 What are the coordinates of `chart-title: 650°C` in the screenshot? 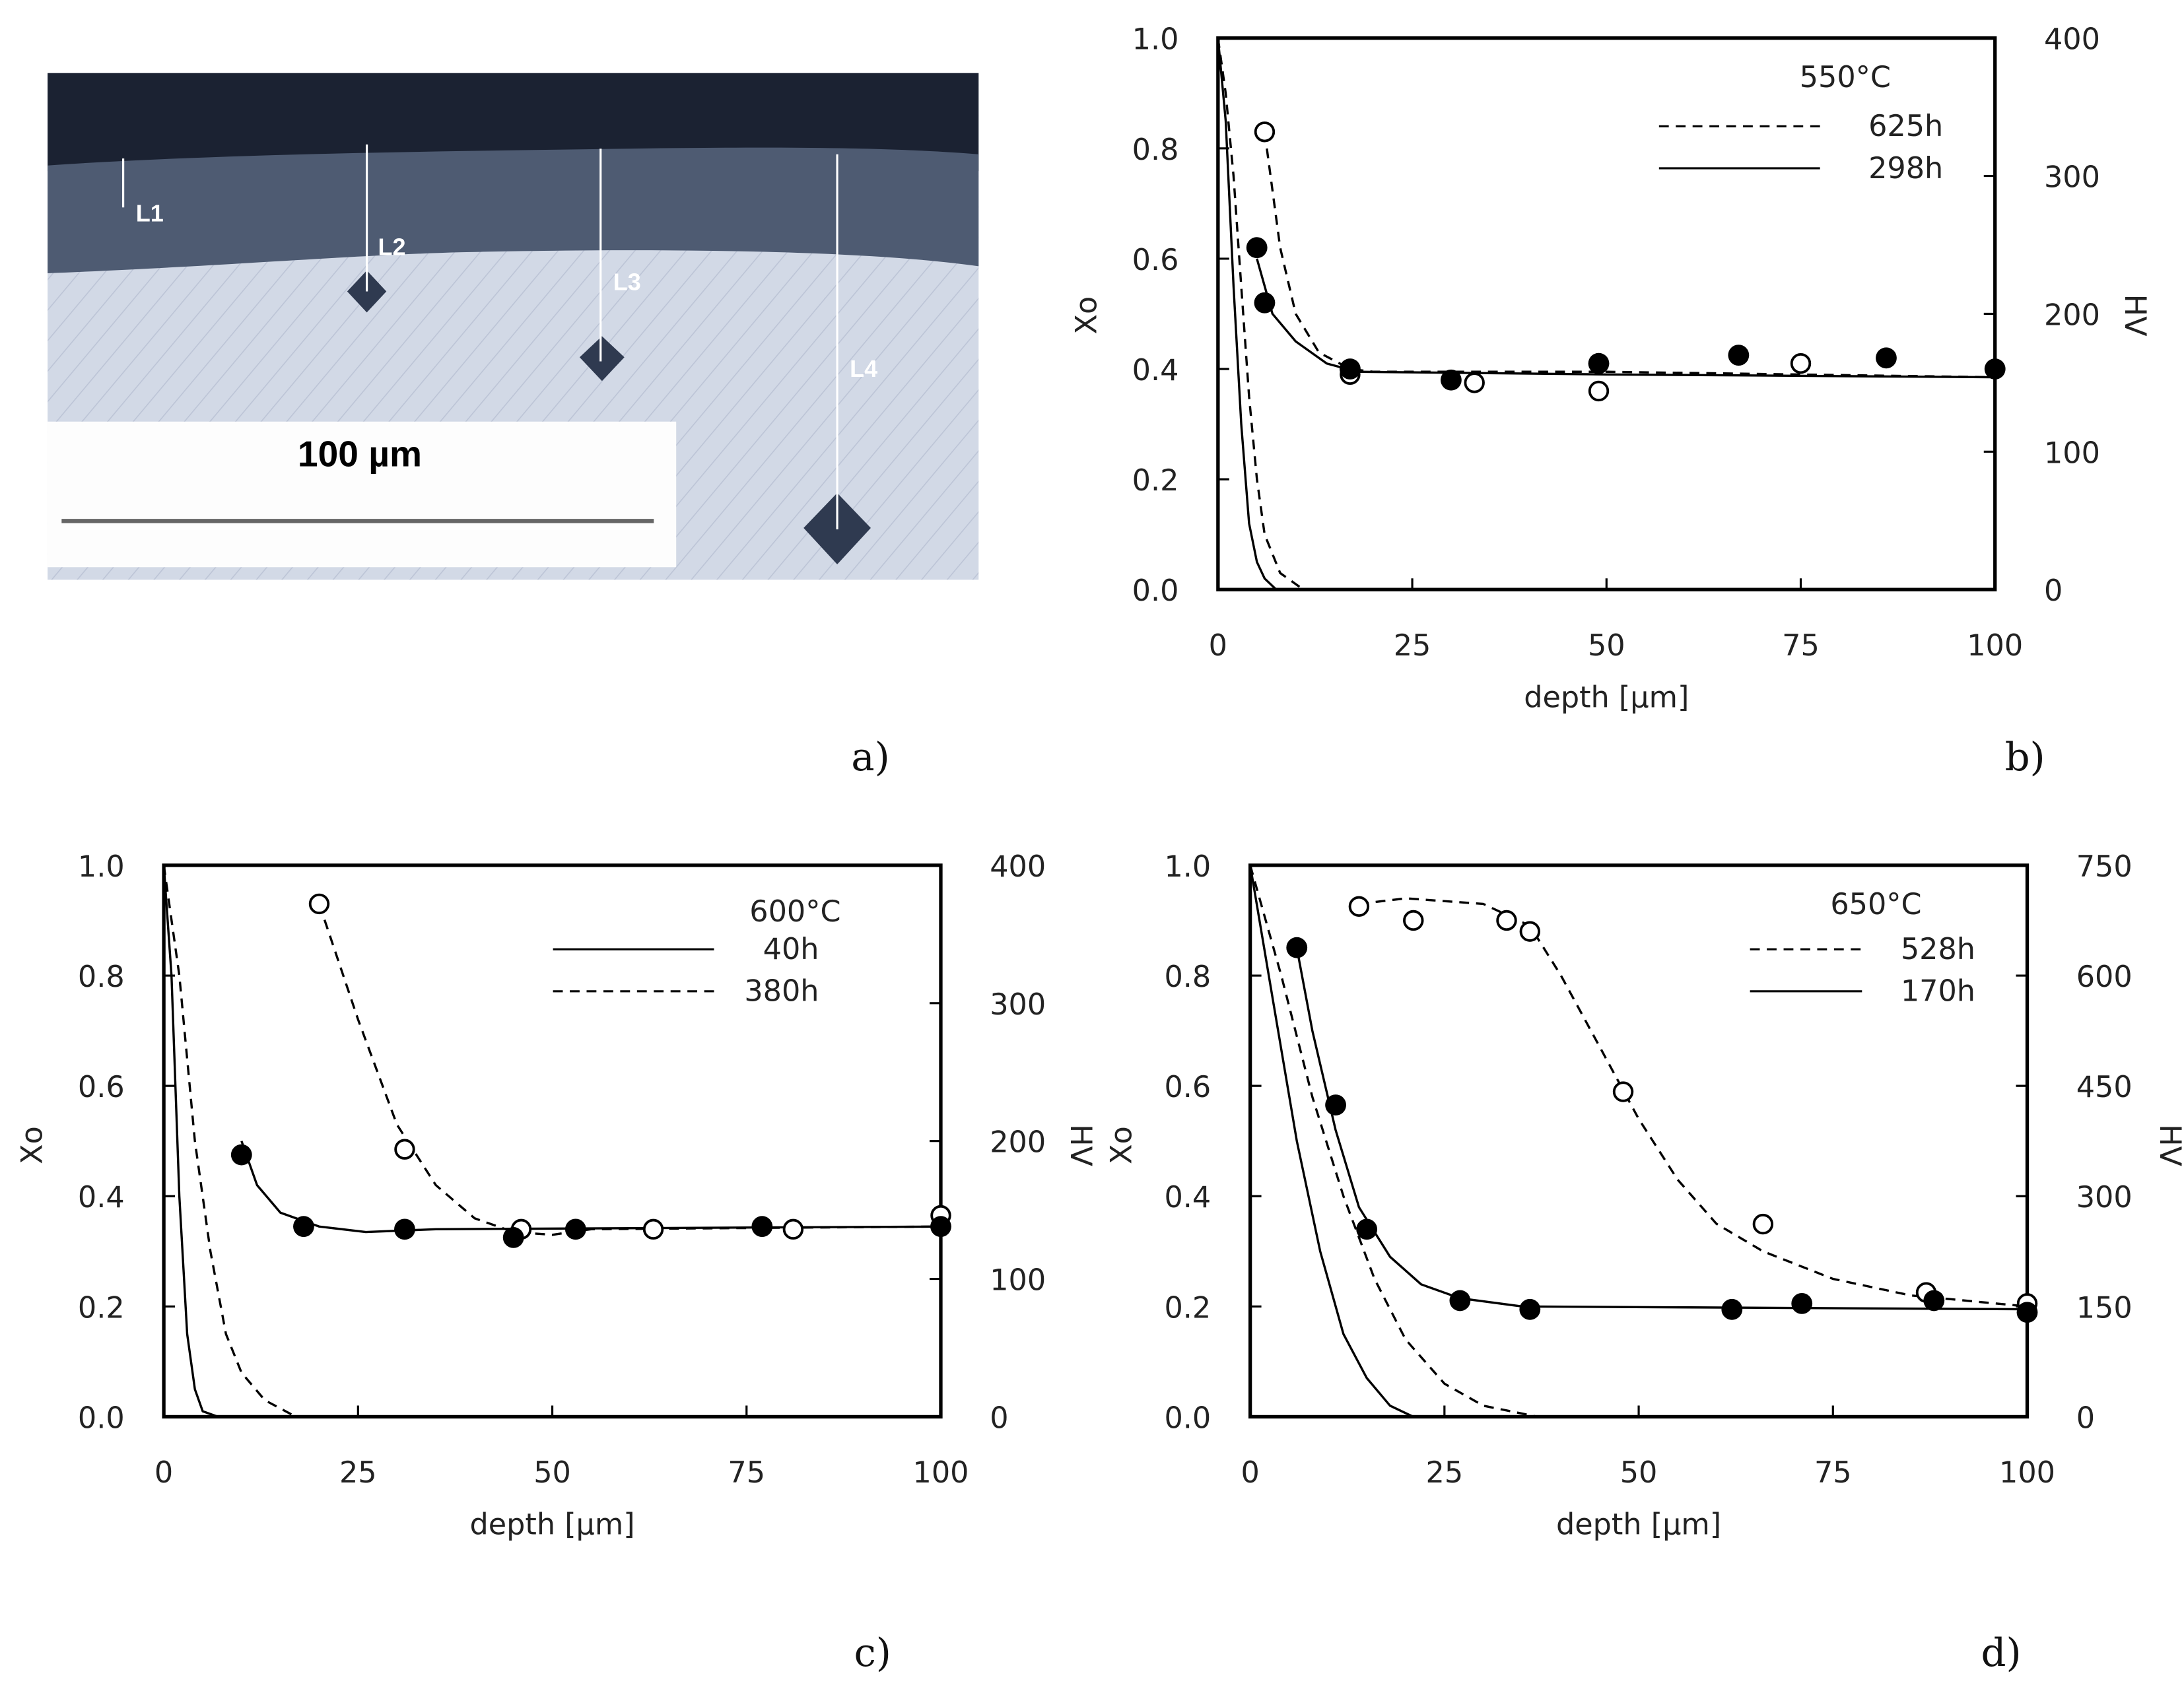 It's located at (1875, 904).